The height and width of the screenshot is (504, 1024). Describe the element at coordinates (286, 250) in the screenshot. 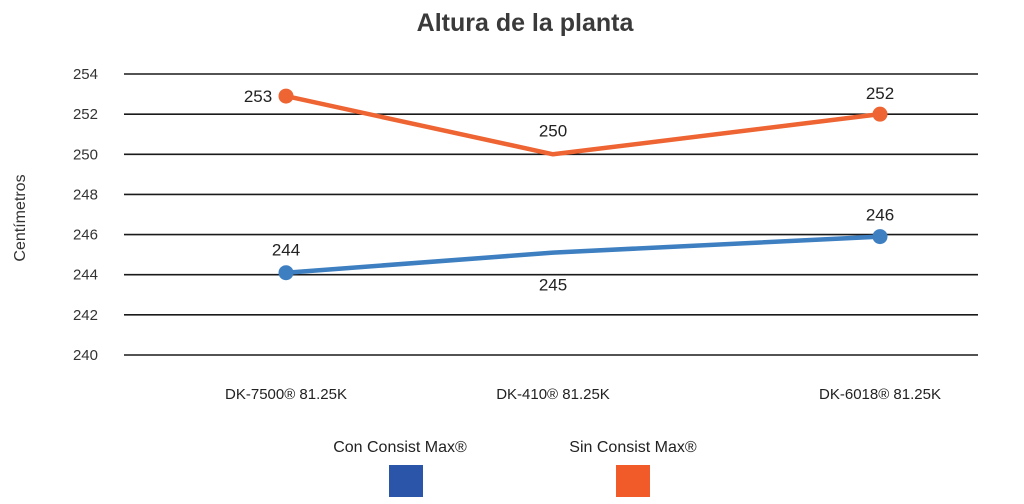

I see `data-label: 244` at that location.